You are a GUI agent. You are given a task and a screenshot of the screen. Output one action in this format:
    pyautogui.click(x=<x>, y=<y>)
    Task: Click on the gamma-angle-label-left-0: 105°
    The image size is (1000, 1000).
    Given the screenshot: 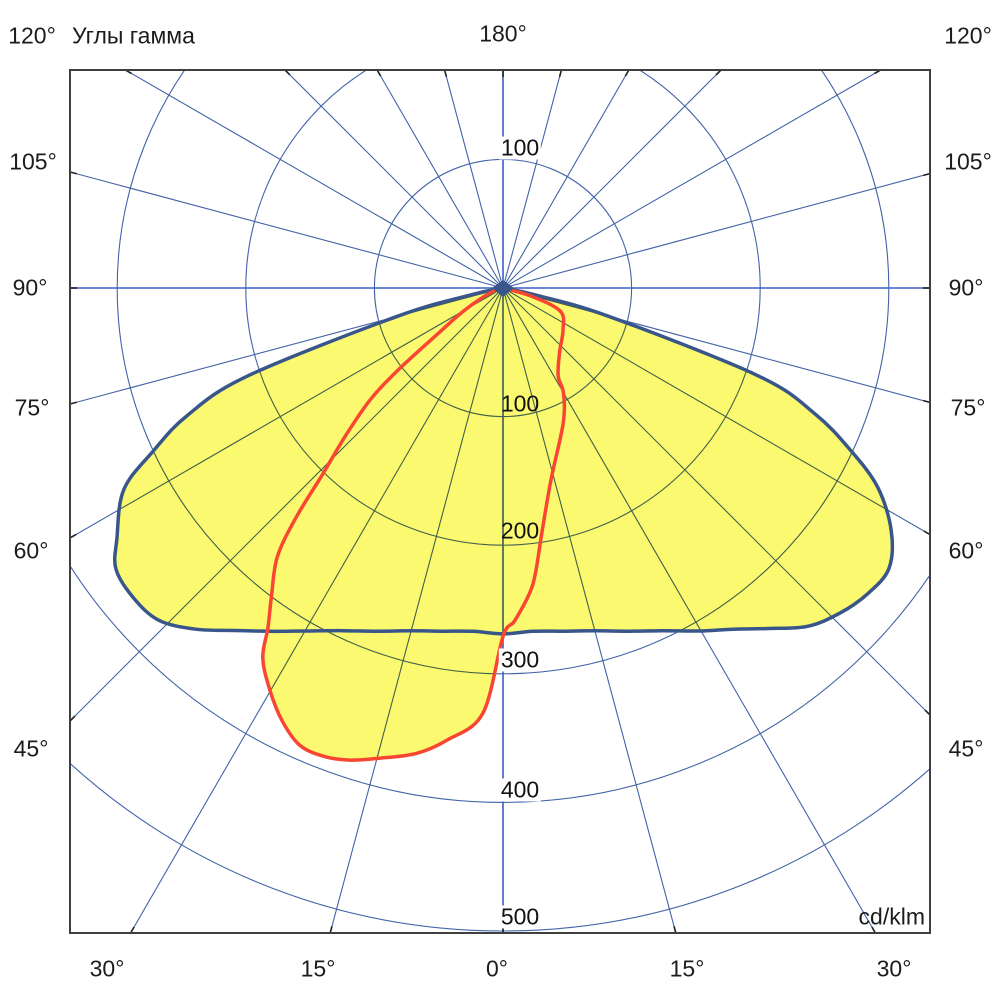 What is the action you would take?
    pyautogui.click(x=33, y=161)
    